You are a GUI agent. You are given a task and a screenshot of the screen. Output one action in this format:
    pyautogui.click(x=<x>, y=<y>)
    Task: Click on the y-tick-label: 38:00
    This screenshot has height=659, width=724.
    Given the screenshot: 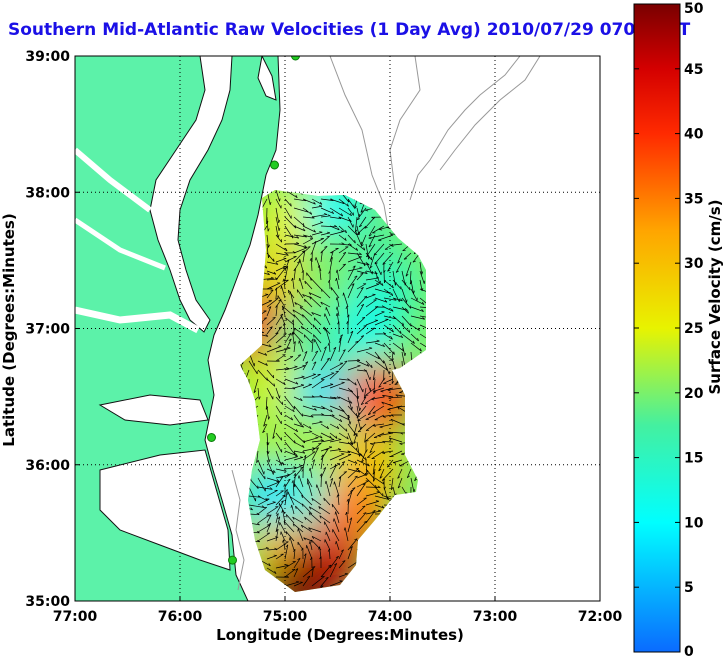 What is the action you would take?
    pyautogui.click(x=47, y=193)
    